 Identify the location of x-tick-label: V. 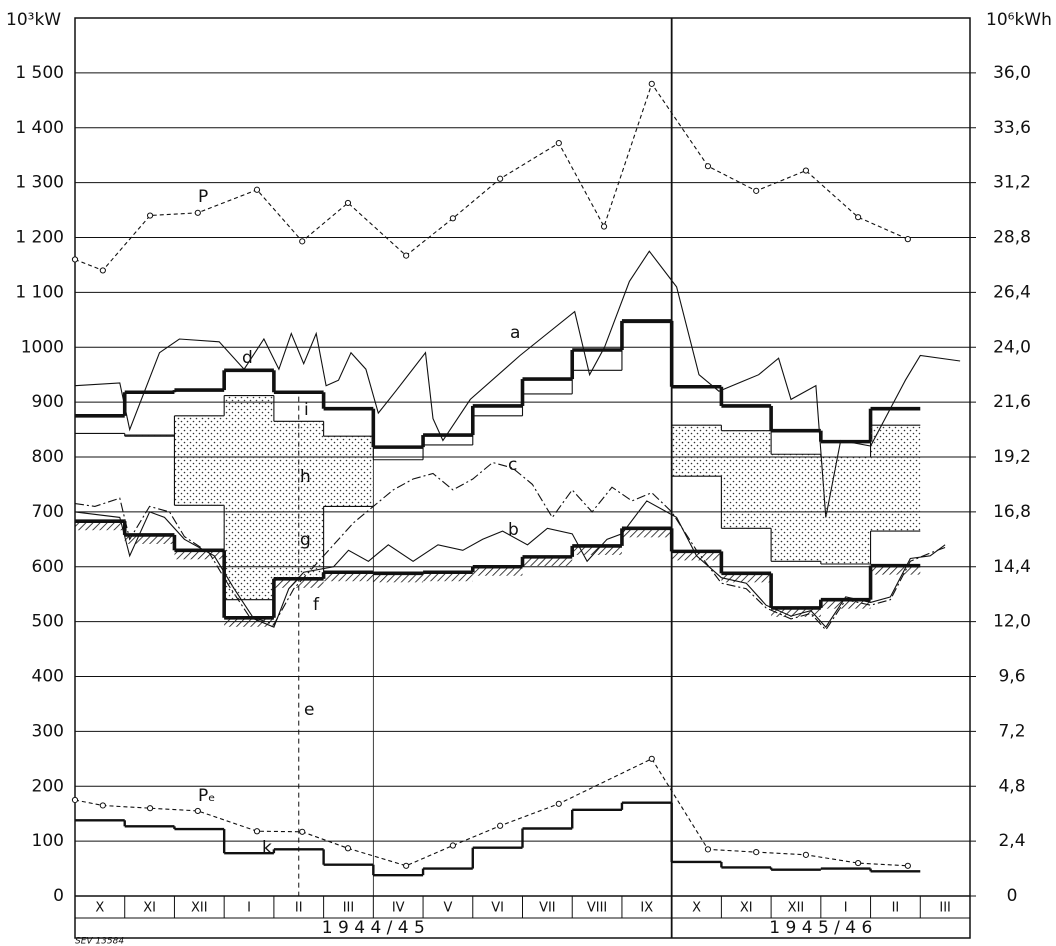
(447, 908).